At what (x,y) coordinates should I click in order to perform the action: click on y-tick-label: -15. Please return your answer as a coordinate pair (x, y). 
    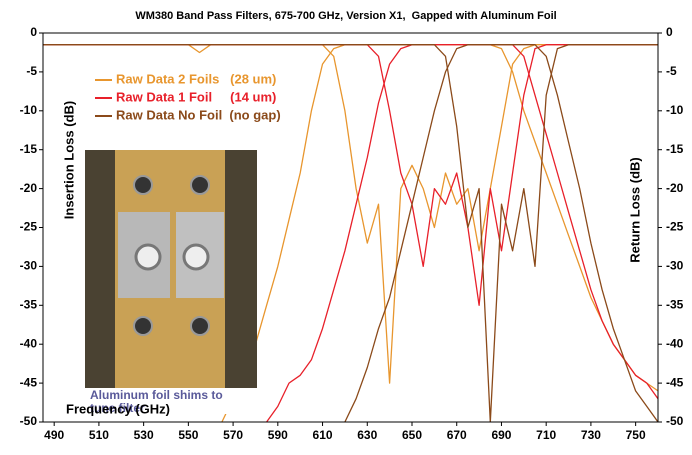
    Looking at the image, I should click on (29, 149).